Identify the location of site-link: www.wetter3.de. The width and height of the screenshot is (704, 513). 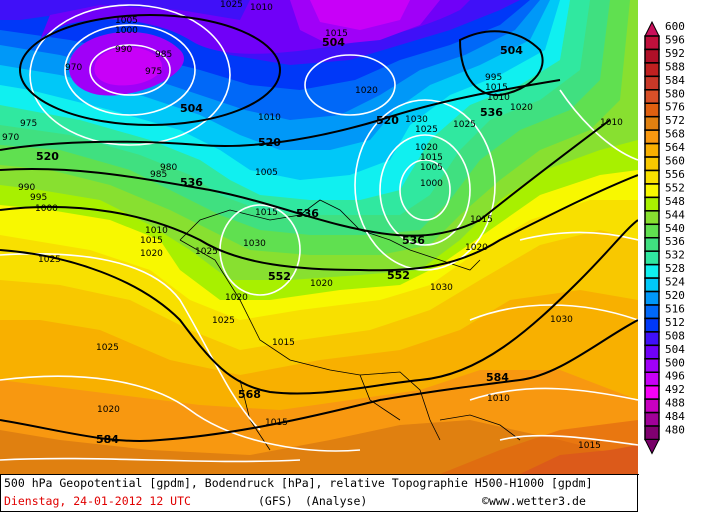
(537, 501).